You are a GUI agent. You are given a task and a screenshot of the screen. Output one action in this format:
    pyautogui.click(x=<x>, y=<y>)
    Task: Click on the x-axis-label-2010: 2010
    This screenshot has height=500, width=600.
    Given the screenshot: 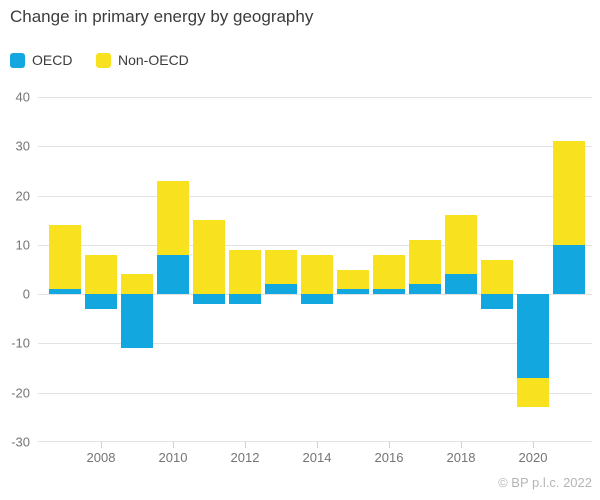 What is the action you would take?
    pyautogui.click(x=173, y=457)
    